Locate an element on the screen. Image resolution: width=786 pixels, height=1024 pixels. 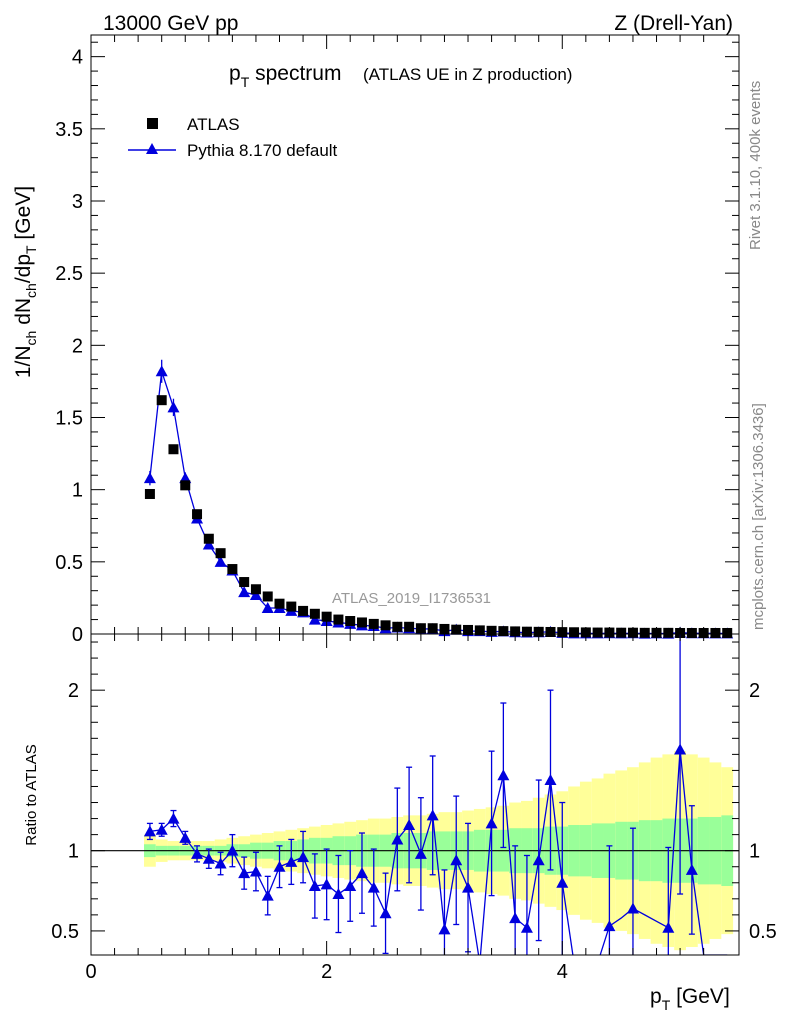
ratio-ylabel: Ratio to ATLAS is located at coordinates (31, 794).